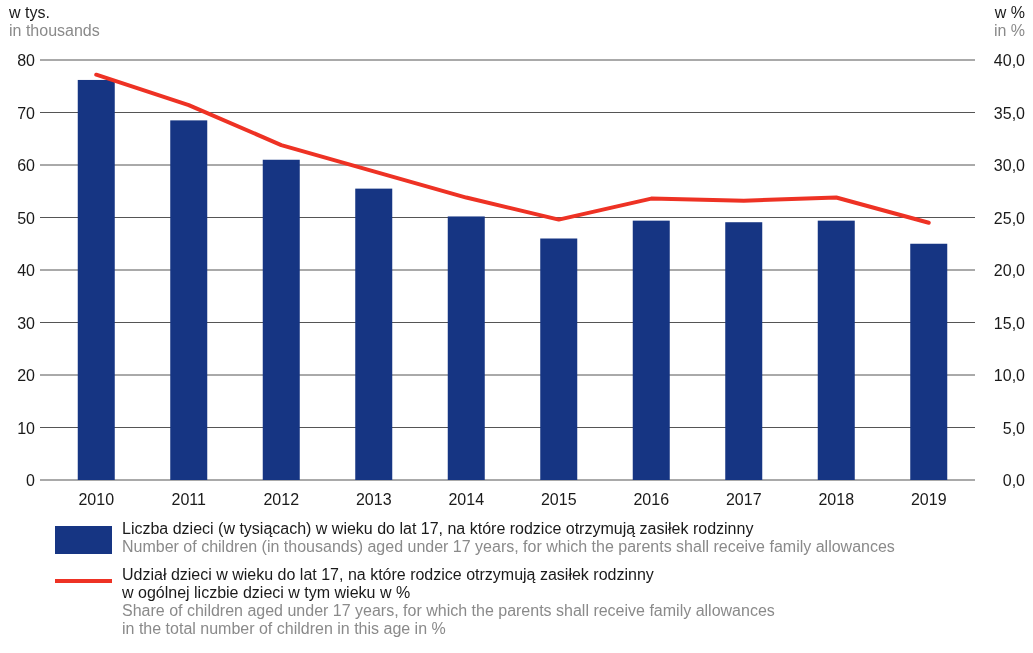  What do you see at coordinates (1009, 218) in the screenshot?
I see `y2-tick-label: 25,0` at bounding box center [1009, 218].